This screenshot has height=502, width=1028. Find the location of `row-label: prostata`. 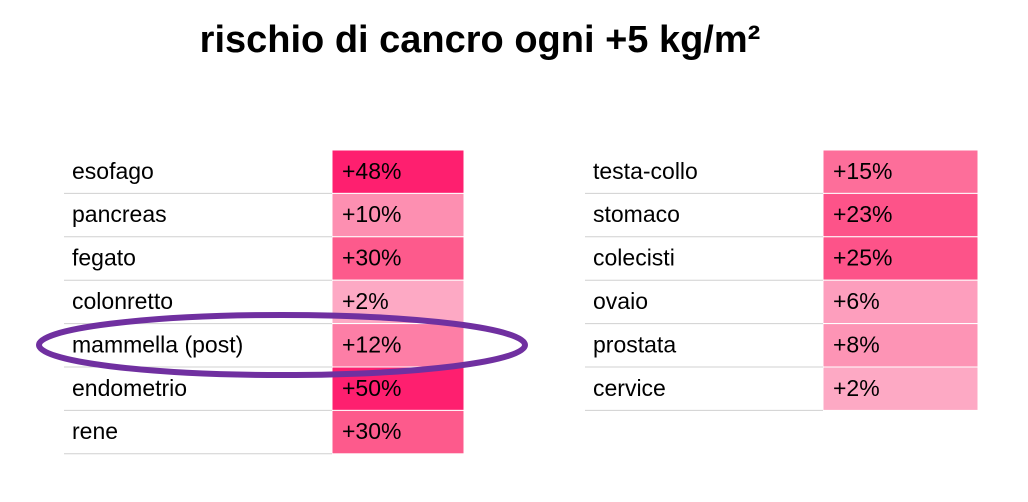

row-label: prostata is located at coordinates (634, 344).